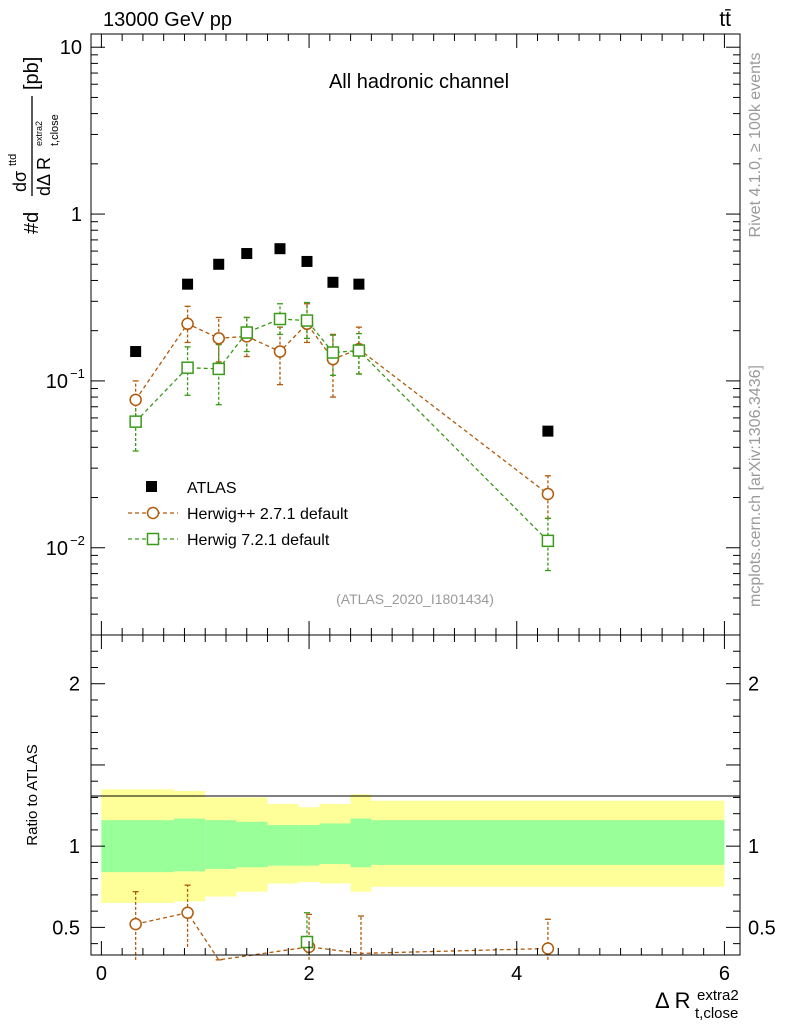  I want to click on legend-herwigpp-marker, so click(153, 513).